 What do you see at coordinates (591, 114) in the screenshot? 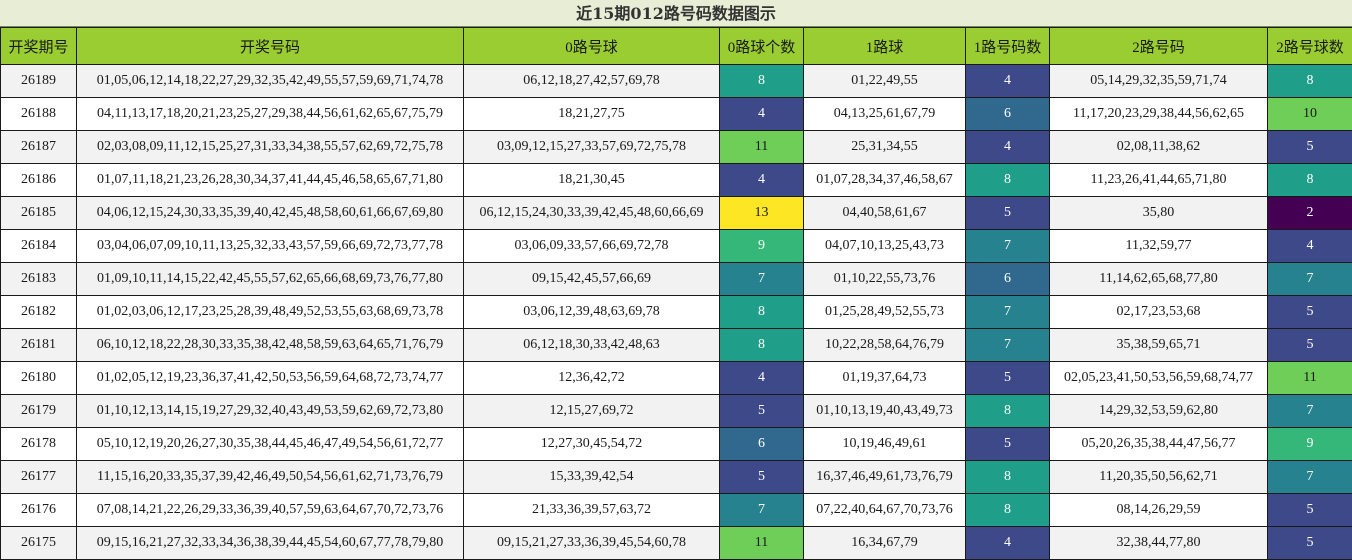
I see `route0-balls-cell: 18,21,27,75` at bounding box center [591, 114].